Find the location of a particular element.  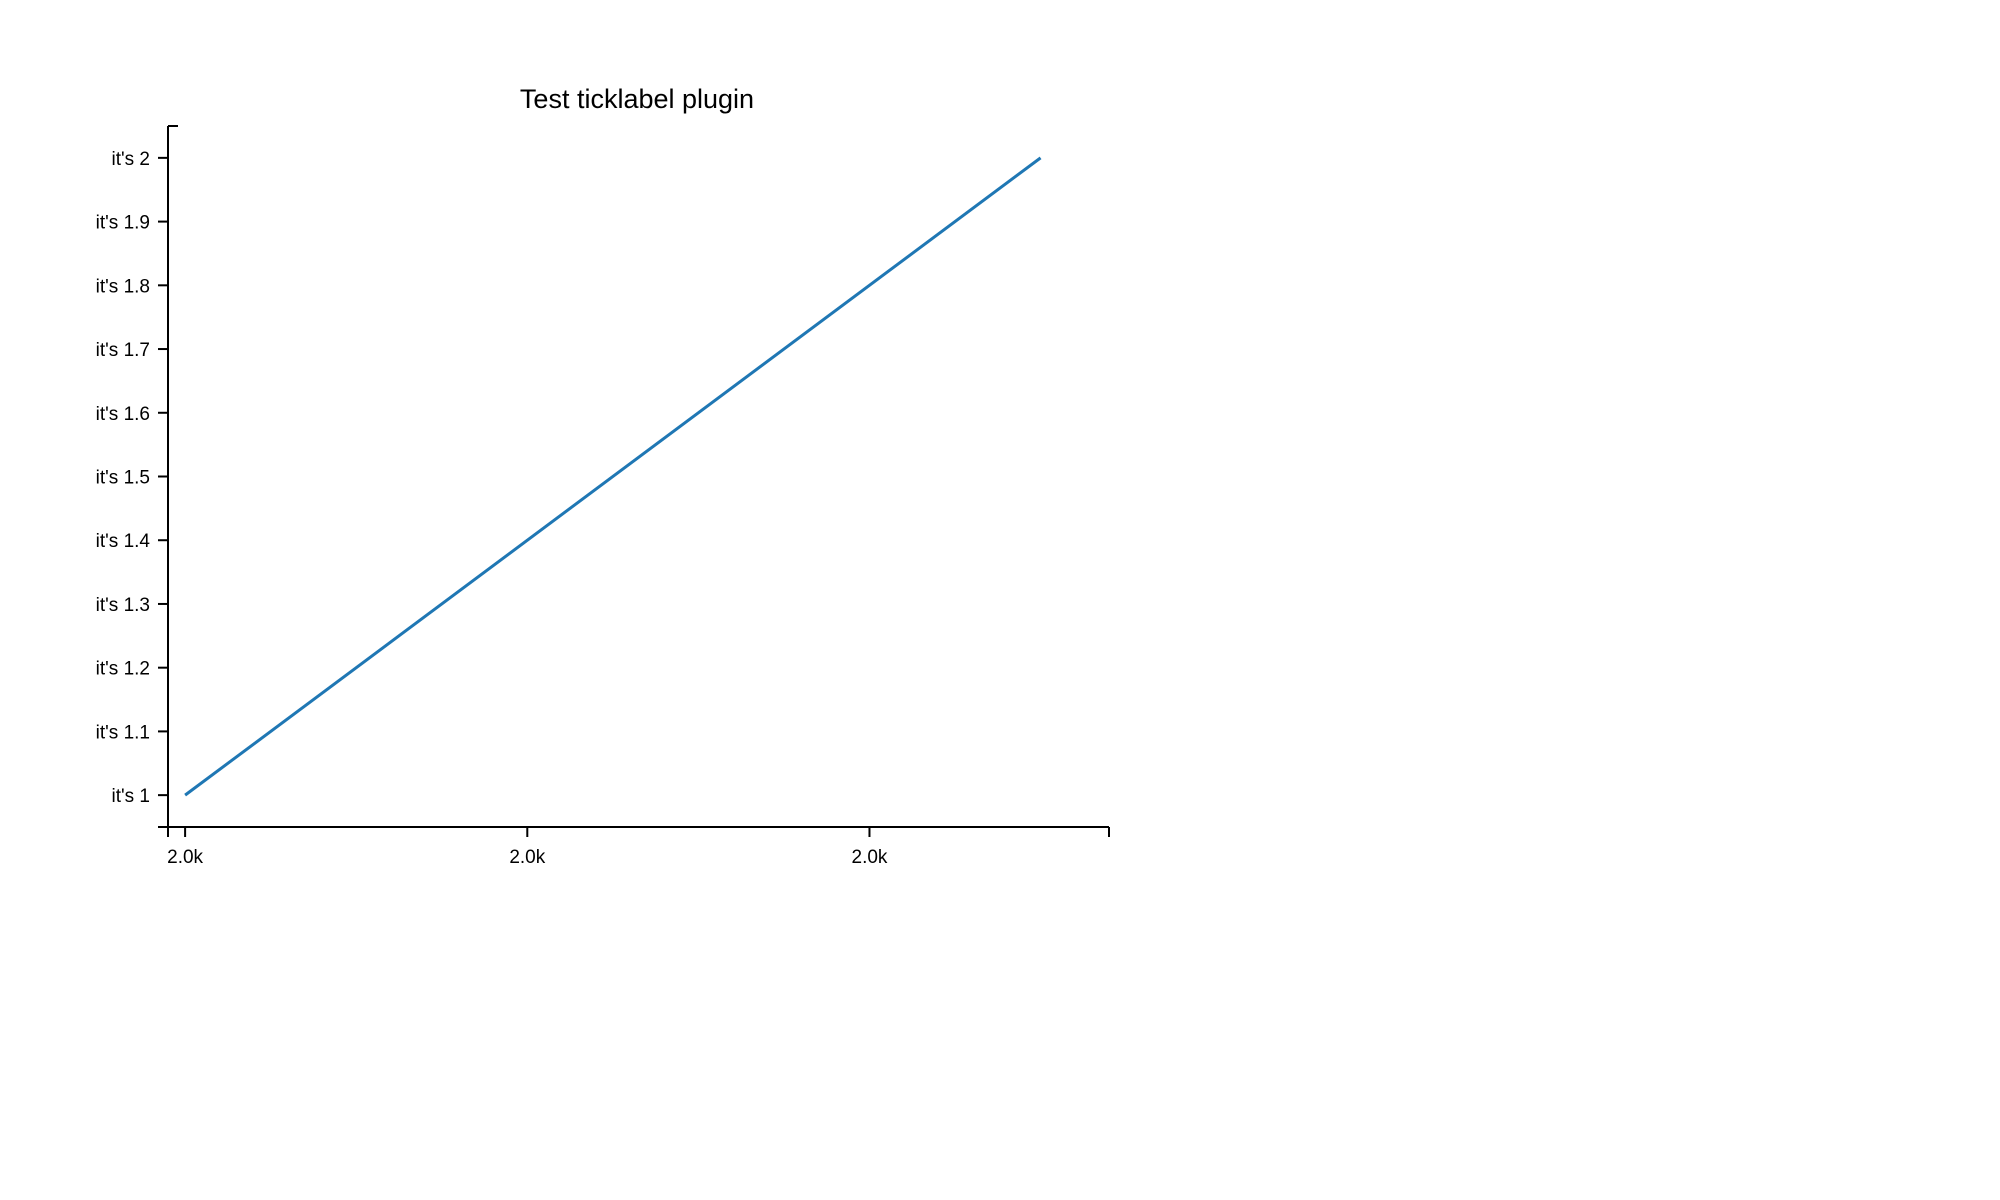

chart-title: Test ticklabel plugin is located at coordinates (637, 99).